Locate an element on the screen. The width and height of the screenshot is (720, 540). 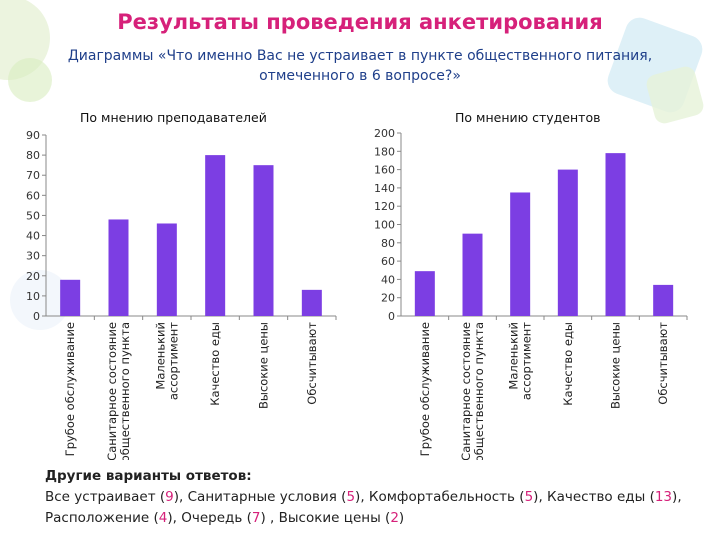
y-tick-label: 180 is located at coordinates (384, 151).